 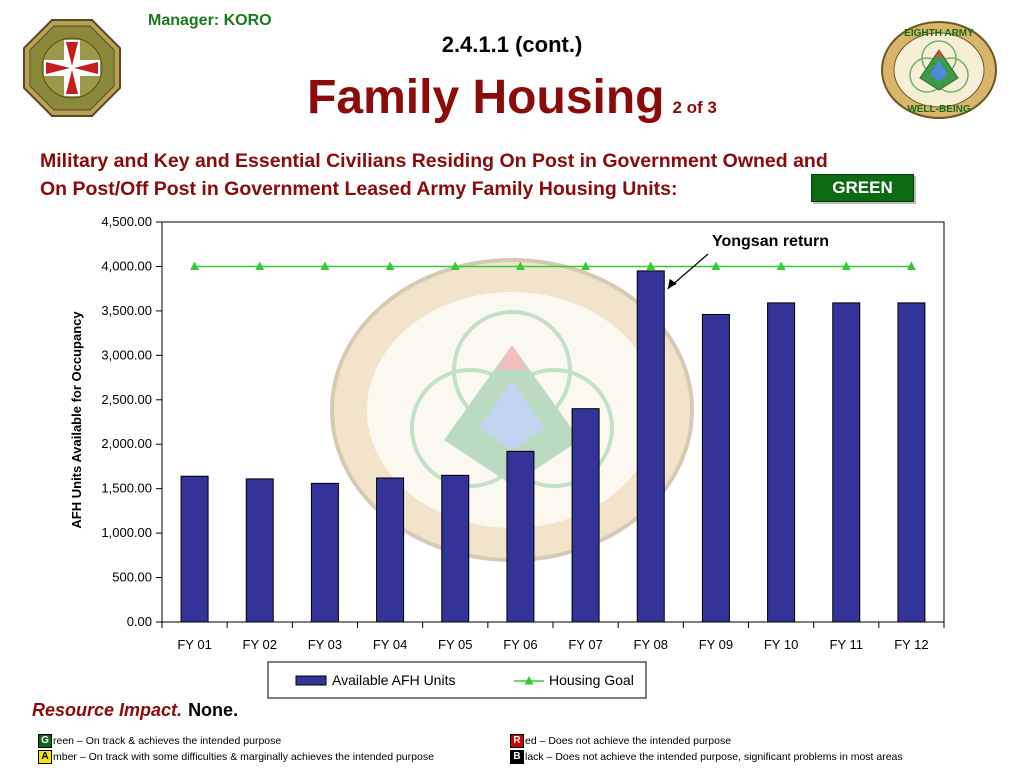 I want to click on legend-swatch-marker, so click(x=529, y=680).